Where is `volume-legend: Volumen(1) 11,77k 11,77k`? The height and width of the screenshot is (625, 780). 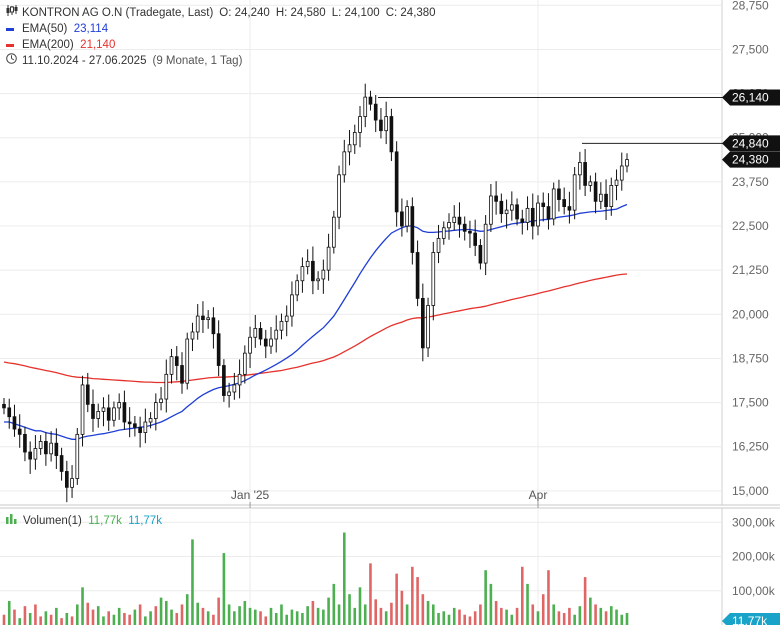
volume-legend: Volumen(1) 11,77k 11,77k is located at coordinates (84, 520).